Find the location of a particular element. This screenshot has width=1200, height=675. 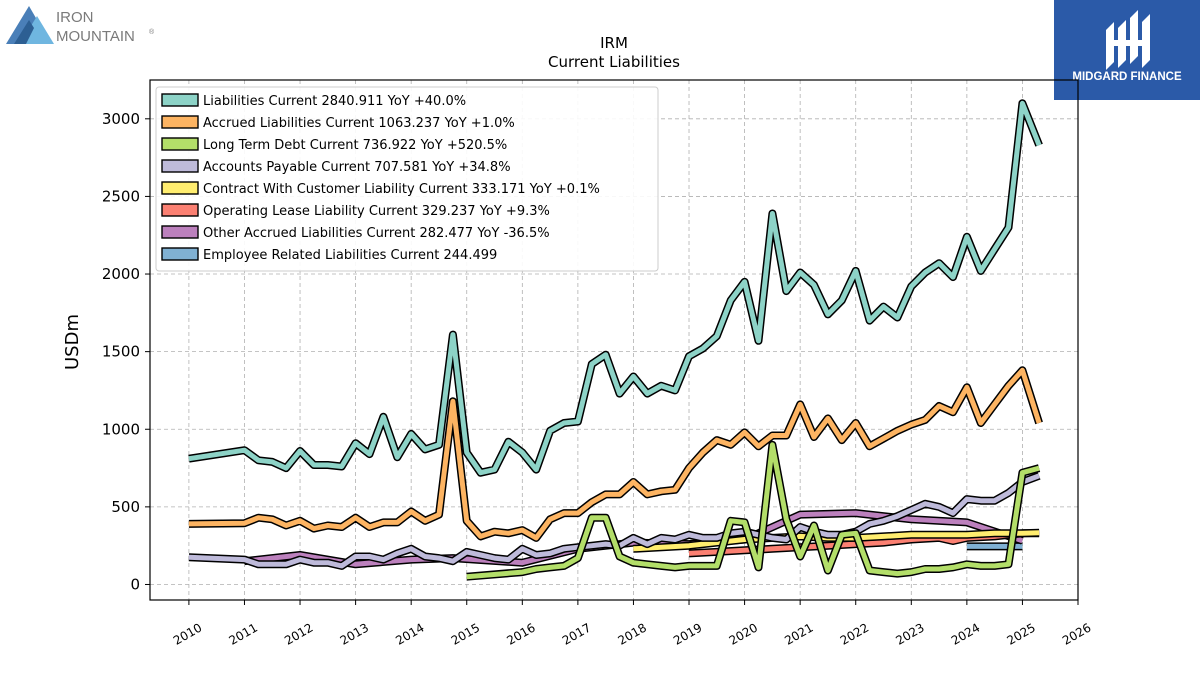

y-tick-label: 1500 is located at coordinates (121, 352).